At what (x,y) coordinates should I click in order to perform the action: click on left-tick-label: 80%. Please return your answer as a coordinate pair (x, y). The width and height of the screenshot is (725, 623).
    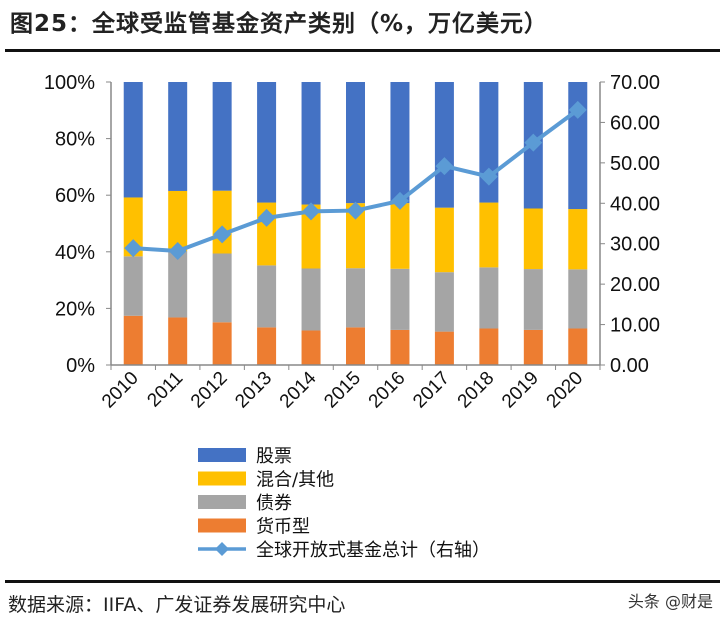
    Looking at the image, I should click on (75, 140).